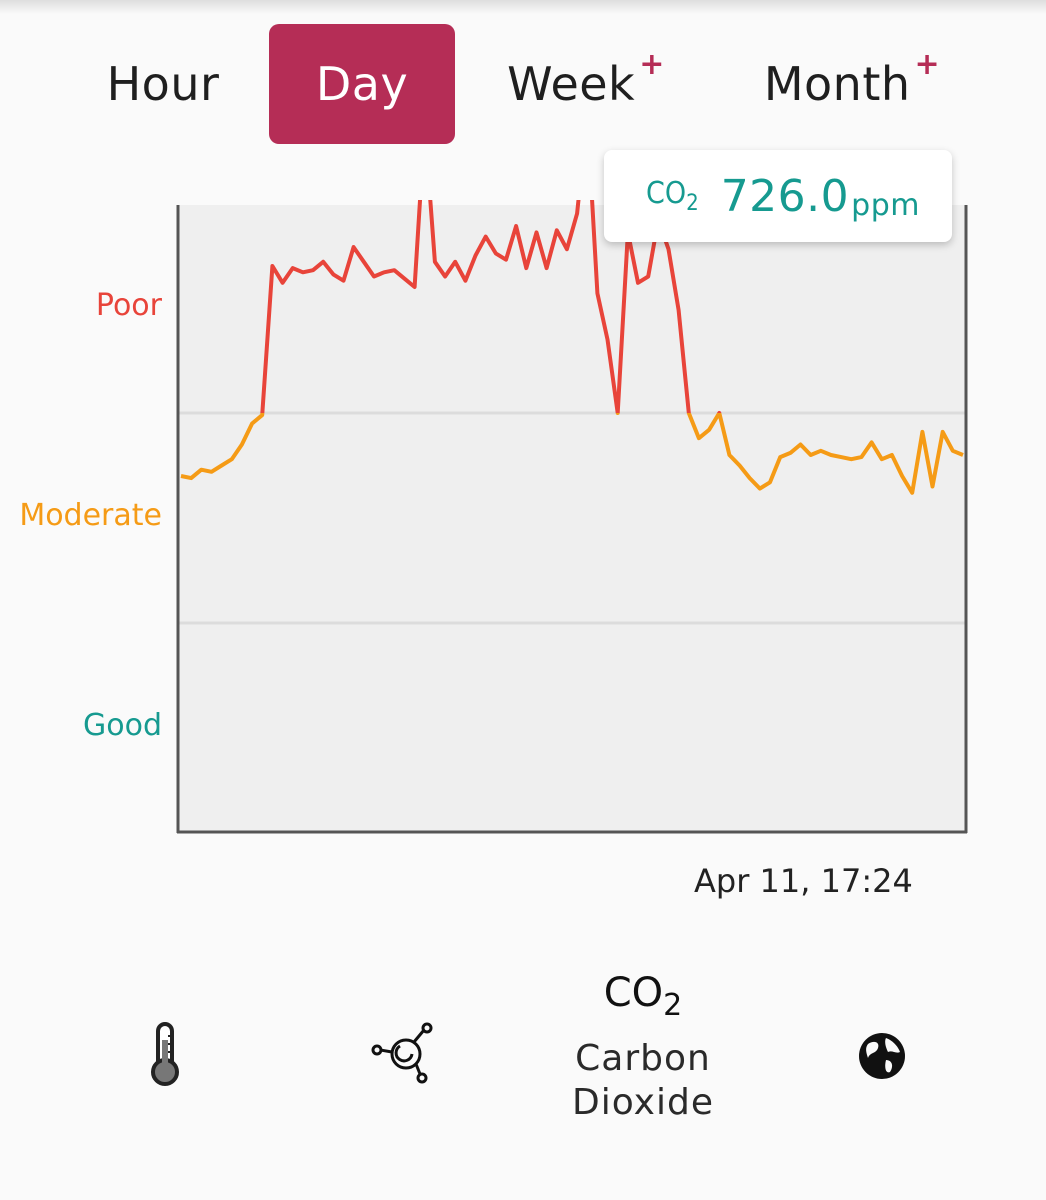 This screenshot has width=1046, height=1200. Describe the element at coordinates (90, 515) in the screenshot. I see `y-label-moderate: Moderate` at that location.